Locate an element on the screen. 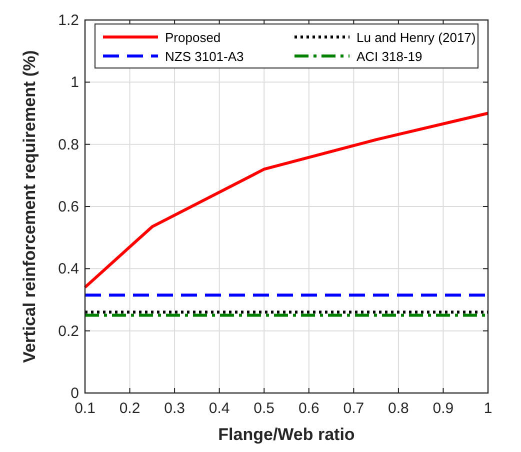 The width and height of the screenshot is (521, 452). x-tick-label: 0.7 is located at coordinates (353, 408).